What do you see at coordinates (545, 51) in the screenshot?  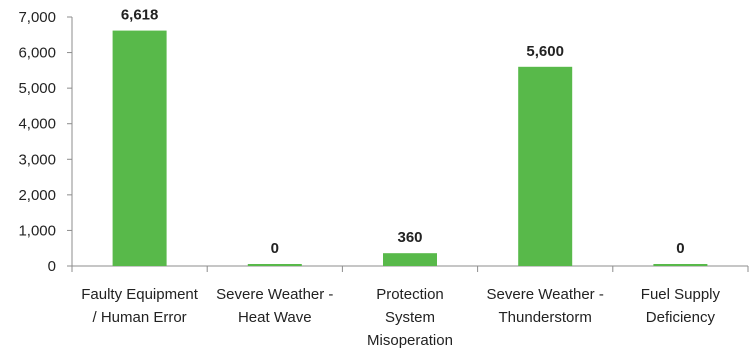 I see `data-label: 5,600` at bounding box center [545, 51].